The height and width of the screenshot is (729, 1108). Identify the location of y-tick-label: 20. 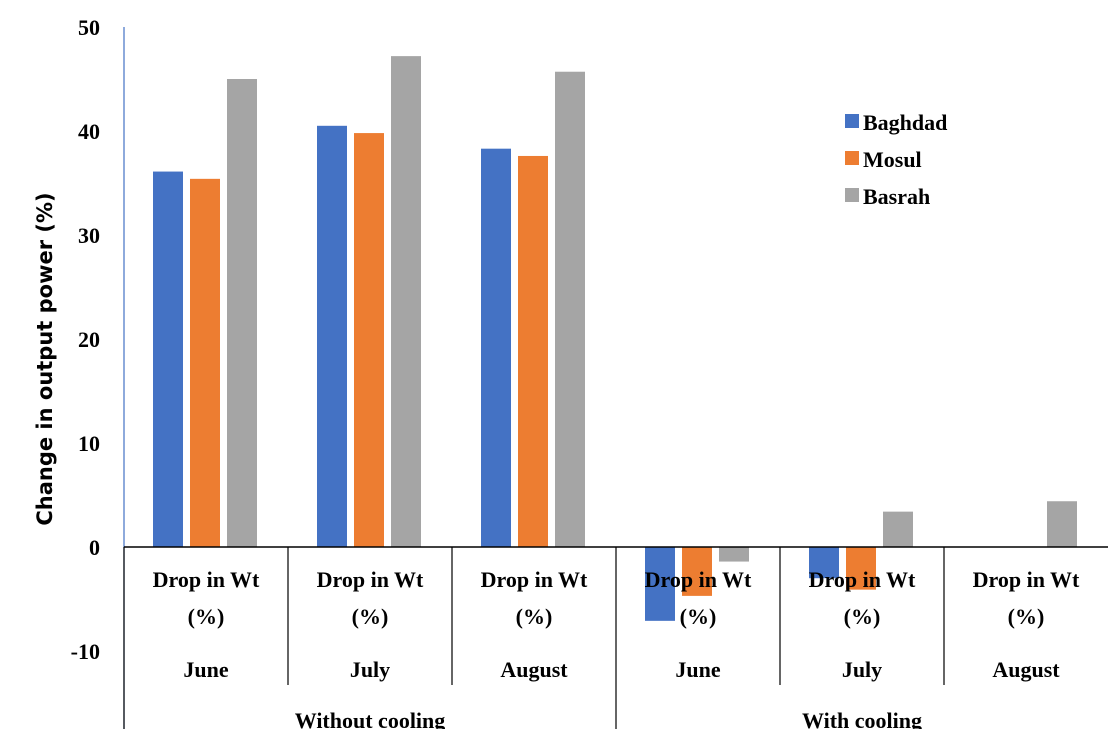
(89, 339).